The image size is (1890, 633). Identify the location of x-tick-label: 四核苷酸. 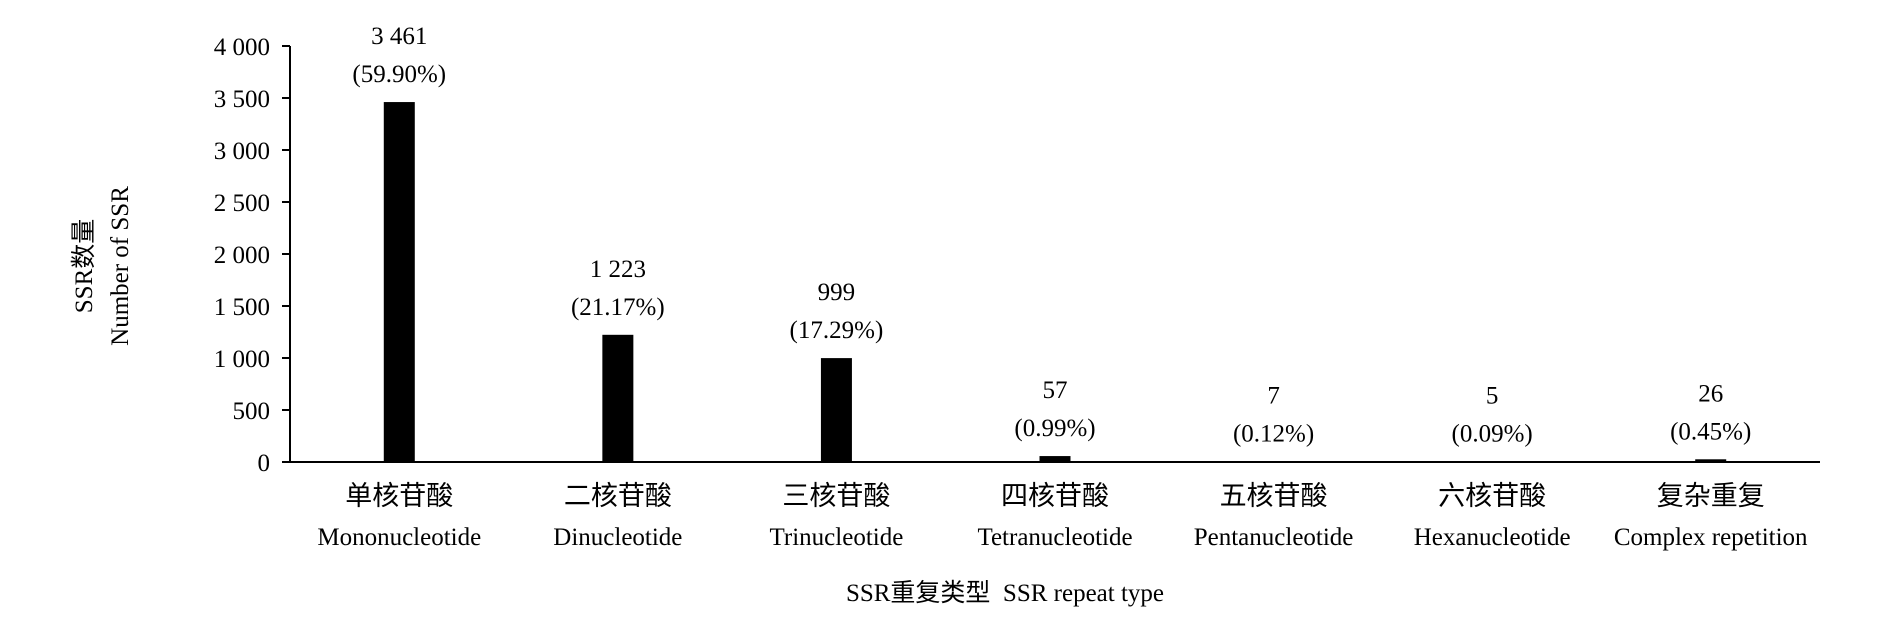
(1055, 496).